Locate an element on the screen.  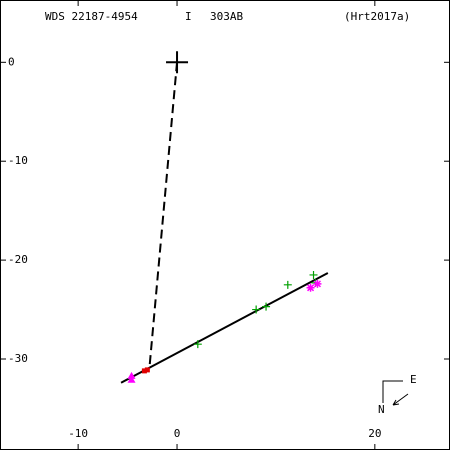
primary-star is located at coordinates (177, 62).